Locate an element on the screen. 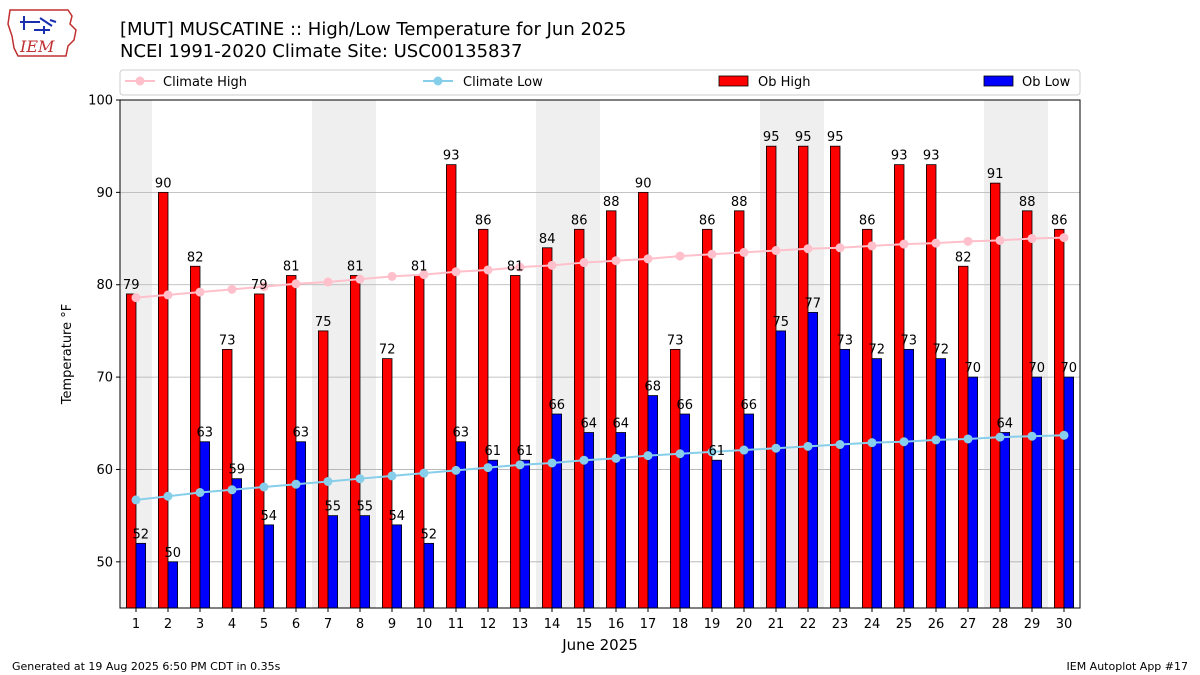  legend-frame is located at coordinates (600, 82).